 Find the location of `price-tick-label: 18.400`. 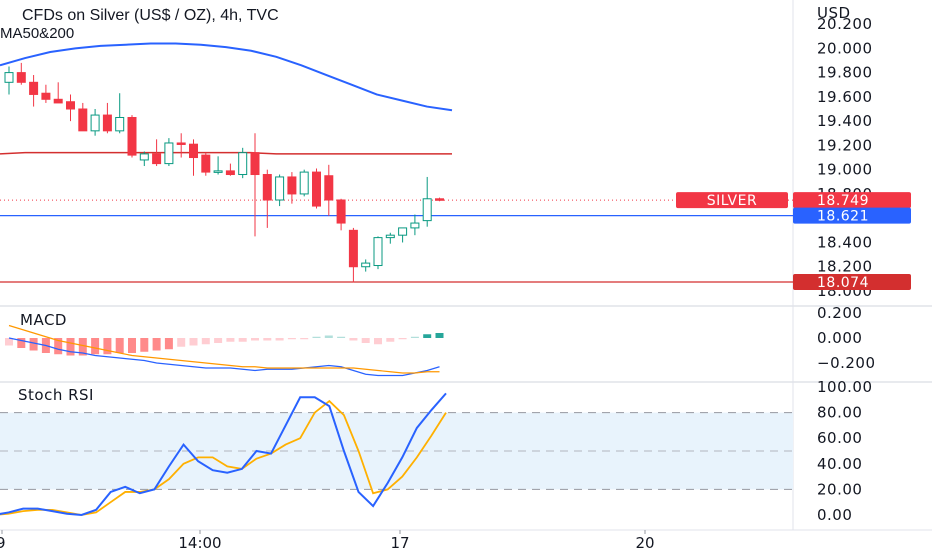

price-tick-label: 18.400 is located at coordinates (845, 242).